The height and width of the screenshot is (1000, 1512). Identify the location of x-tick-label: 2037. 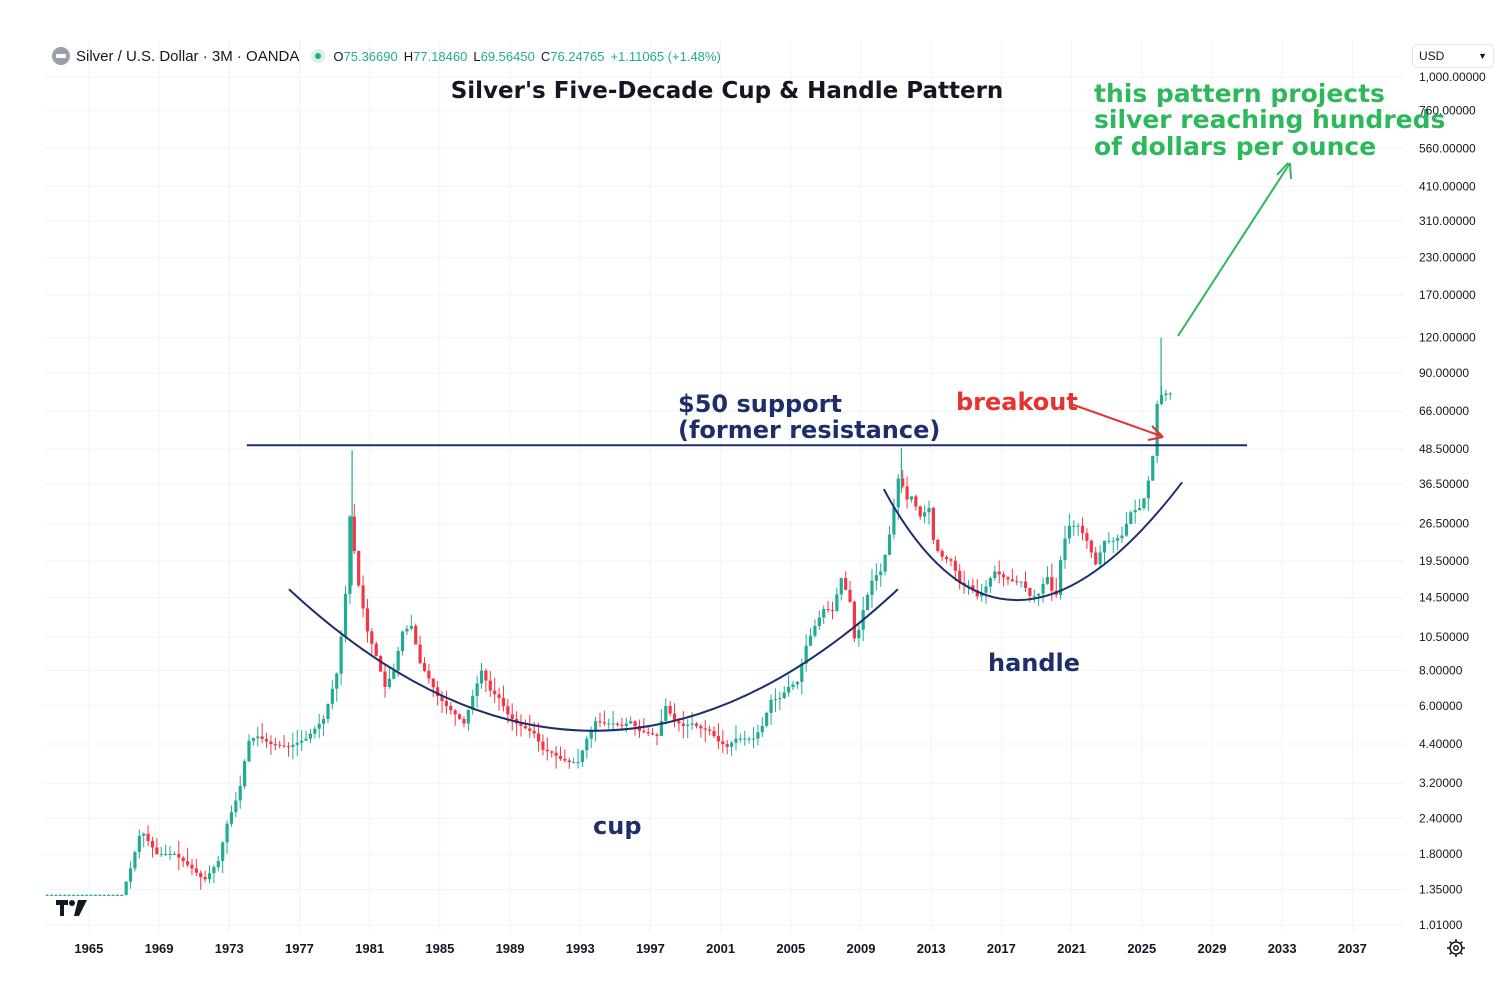
(1352, 948).